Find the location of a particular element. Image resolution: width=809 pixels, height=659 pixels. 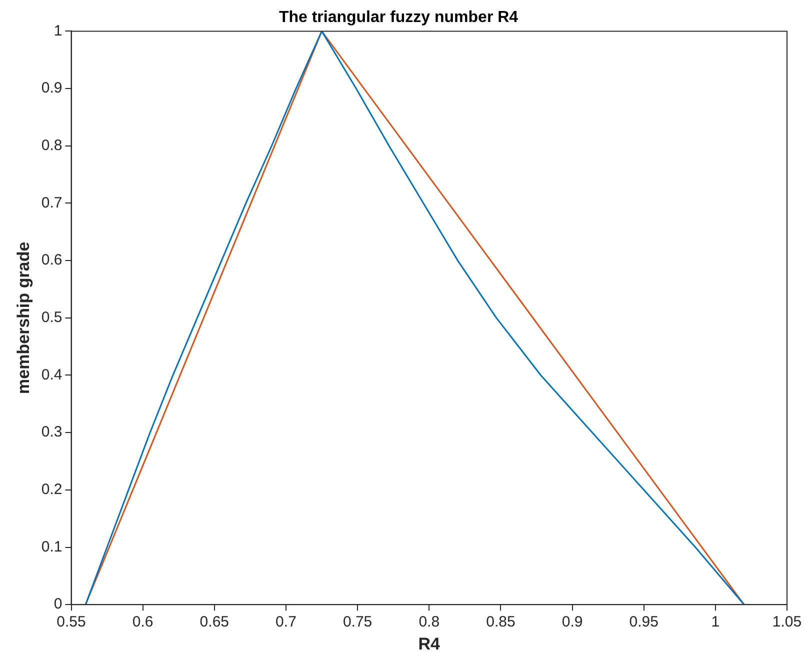

y-tick-label: 0.5 is located at coordinates (51, 317).